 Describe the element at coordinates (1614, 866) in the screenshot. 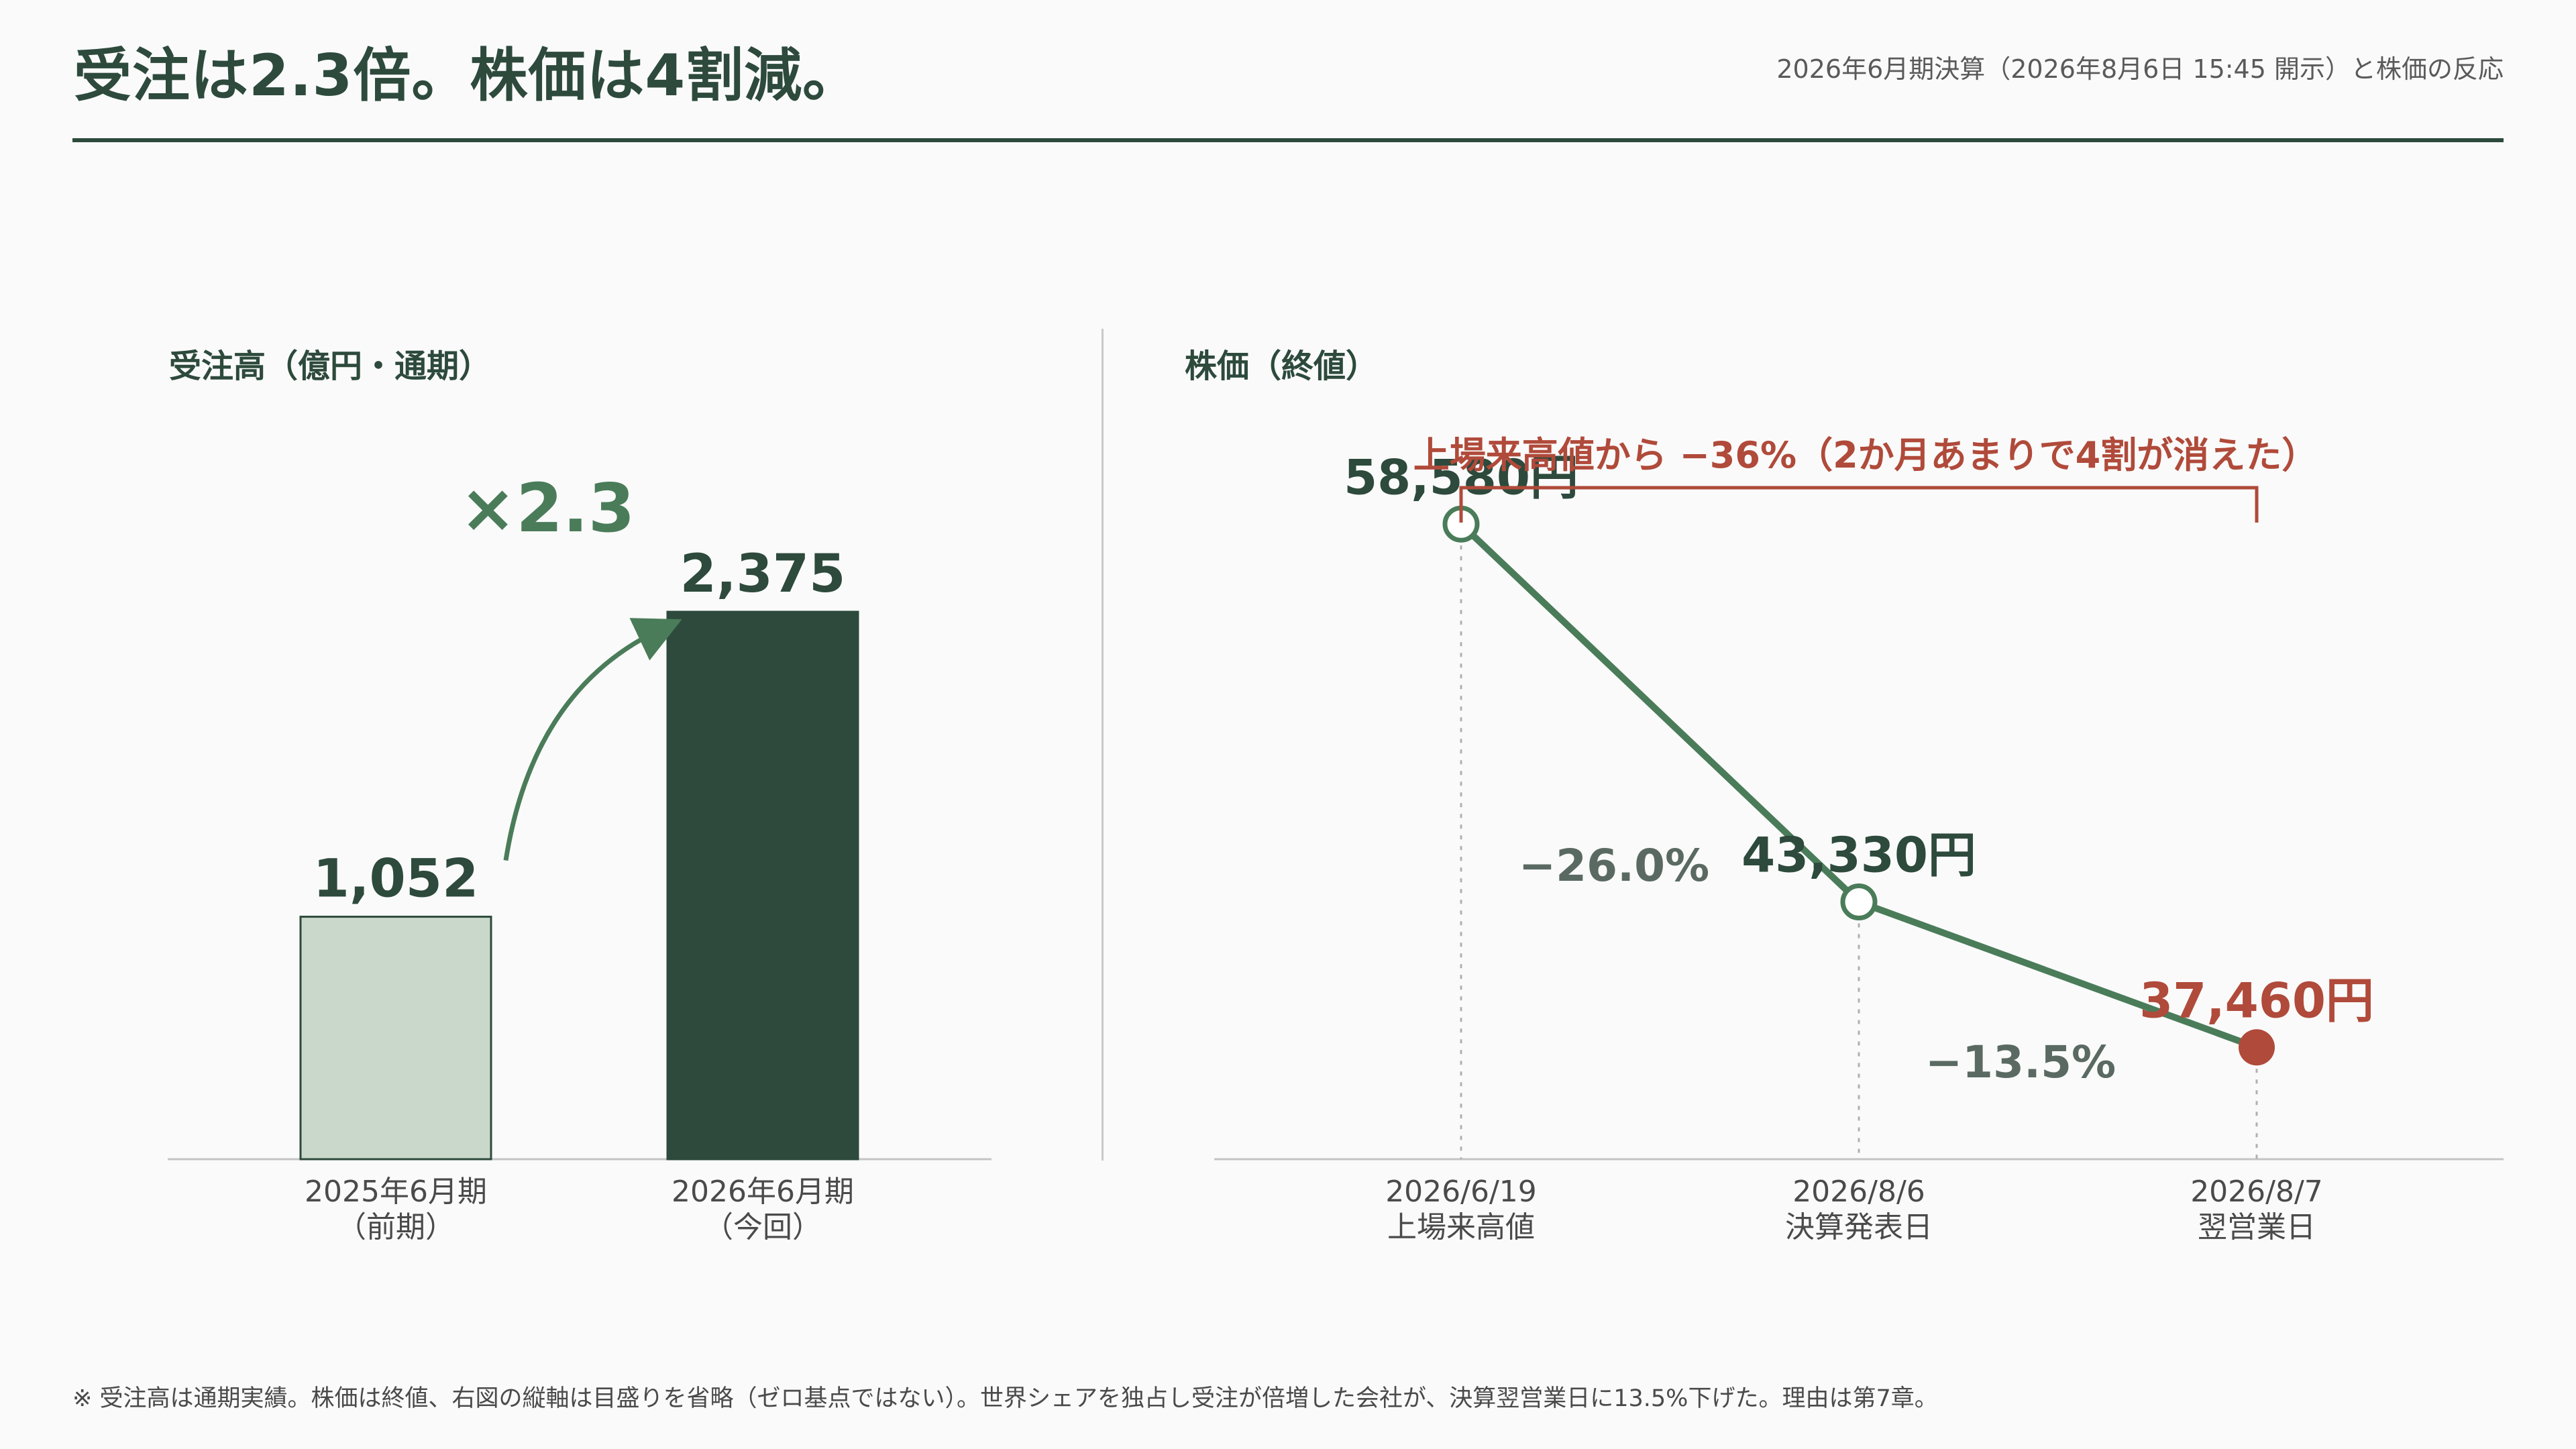

I see `segment-change-label-0: −26.0%` at that location.